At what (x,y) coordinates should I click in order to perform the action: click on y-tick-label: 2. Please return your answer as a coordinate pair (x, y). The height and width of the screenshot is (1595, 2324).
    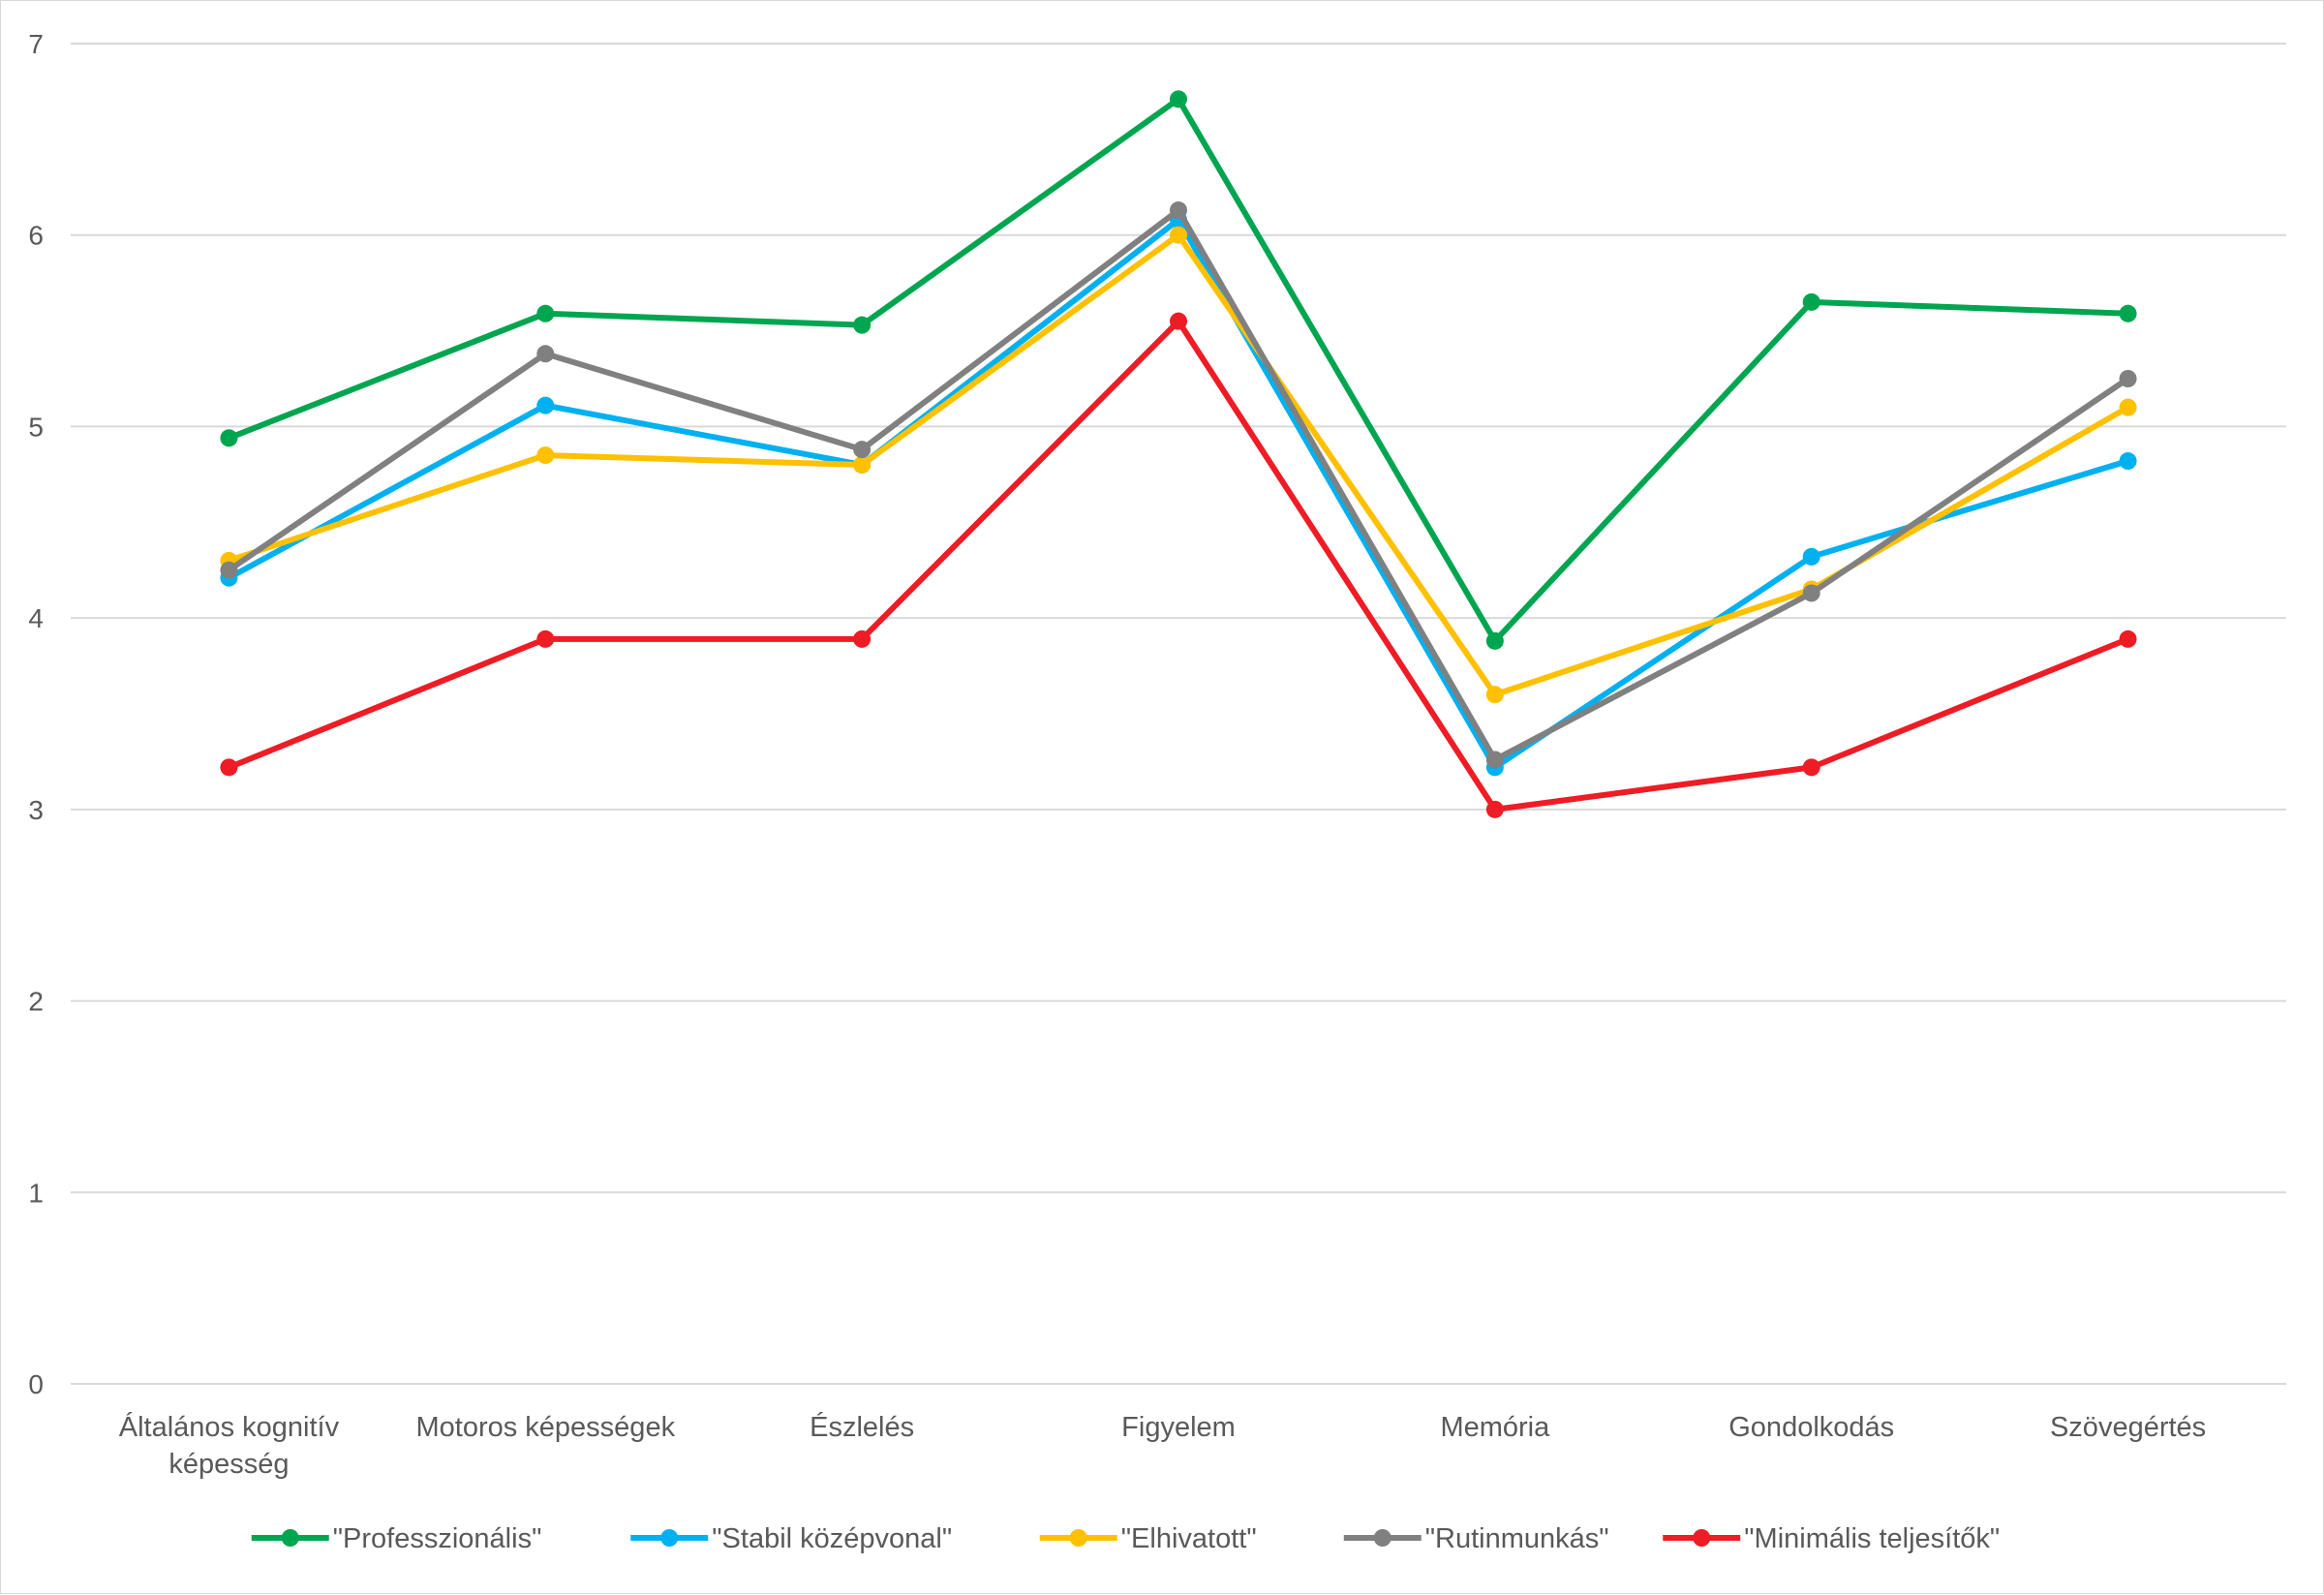
    Looking at the image, I should click on (36, 1002).